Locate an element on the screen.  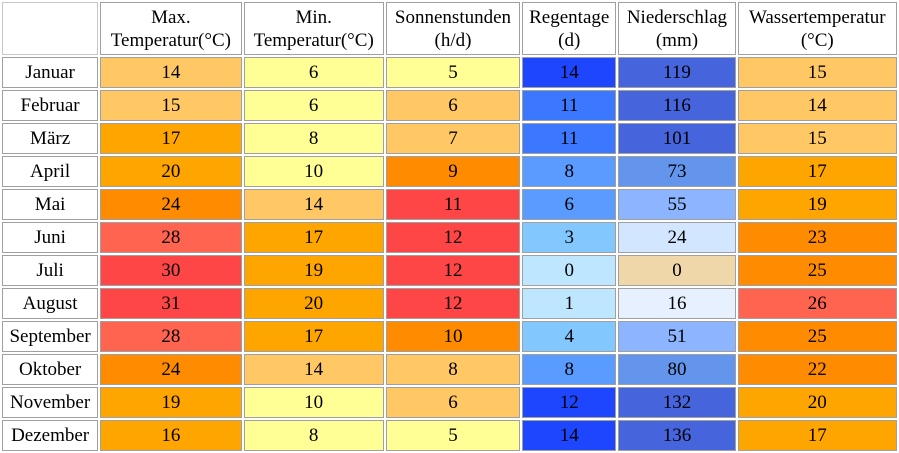
header-line2: (°C) is located at coordinates (817, 40).